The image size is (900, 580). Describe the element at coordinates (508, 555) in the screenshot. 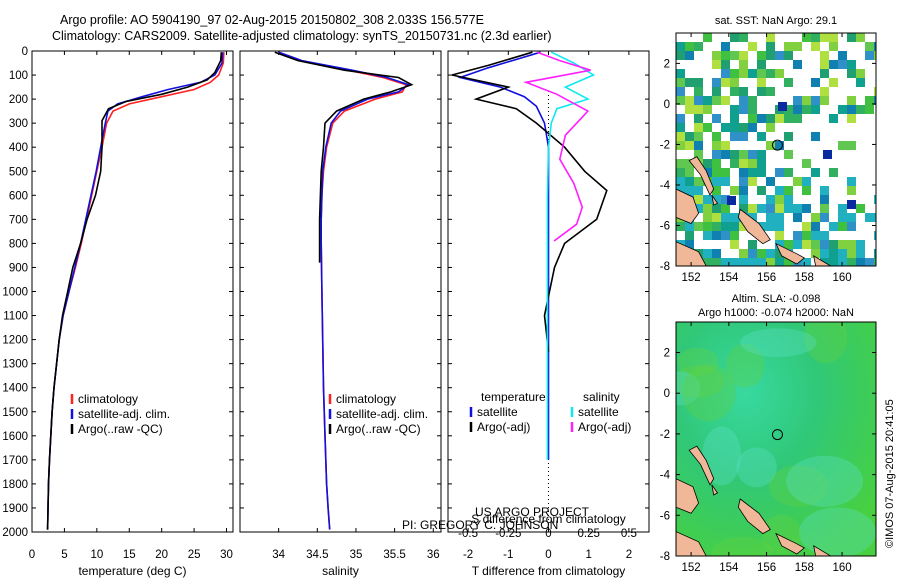

I see `x-tick-label: -1` at that location.